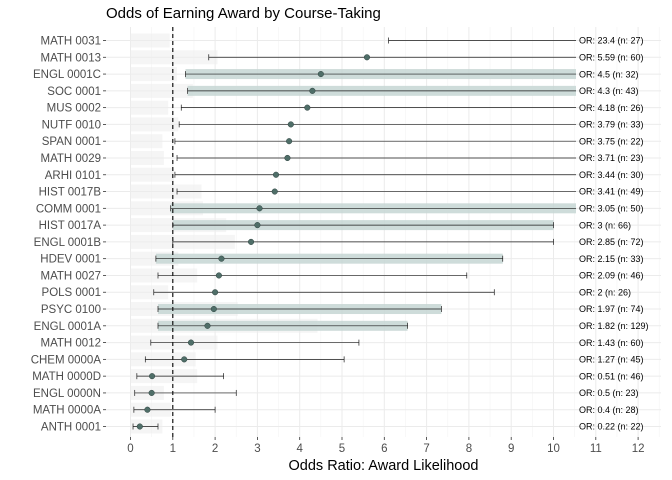 Image resolution: width=672 pixels, height=480 pixels. Describe the element at coordinates (611, 158) in the screenshot. I see `odds-ratio-annotation: OR: 3.71 (n: 23)` at that location.